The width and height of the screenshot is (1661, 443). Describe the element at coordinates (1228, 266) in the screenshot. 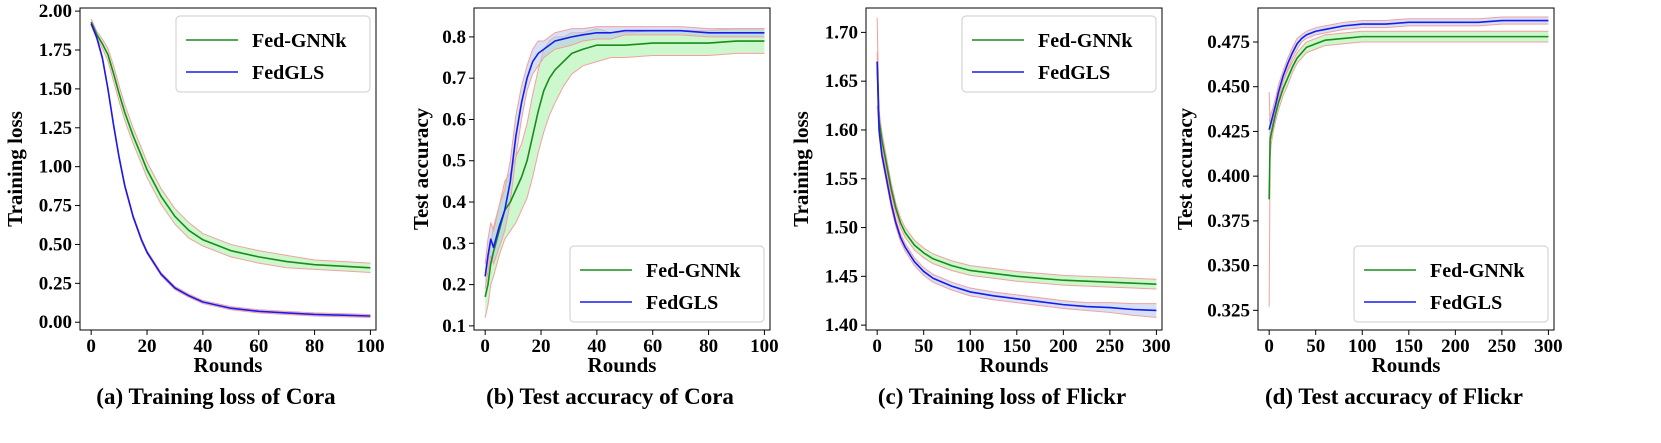

I see `y-tick-label: 0.350` at that location.